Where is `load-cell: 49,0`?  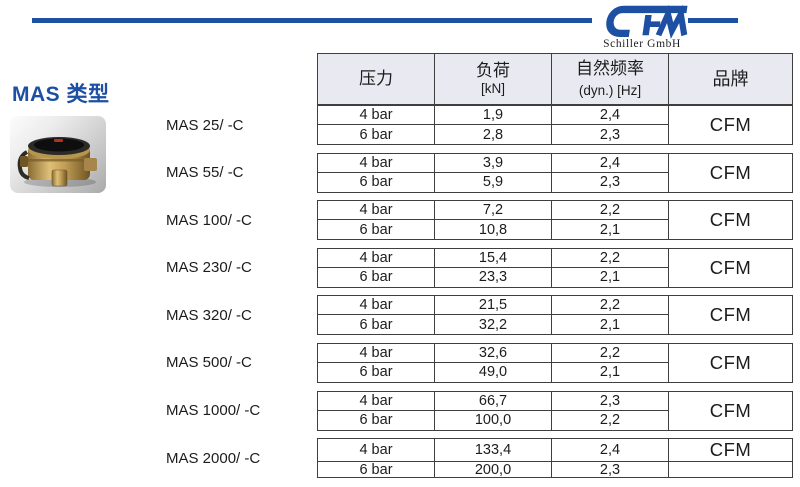 load-cell: 49,0 is located at coordinates (493, 372).